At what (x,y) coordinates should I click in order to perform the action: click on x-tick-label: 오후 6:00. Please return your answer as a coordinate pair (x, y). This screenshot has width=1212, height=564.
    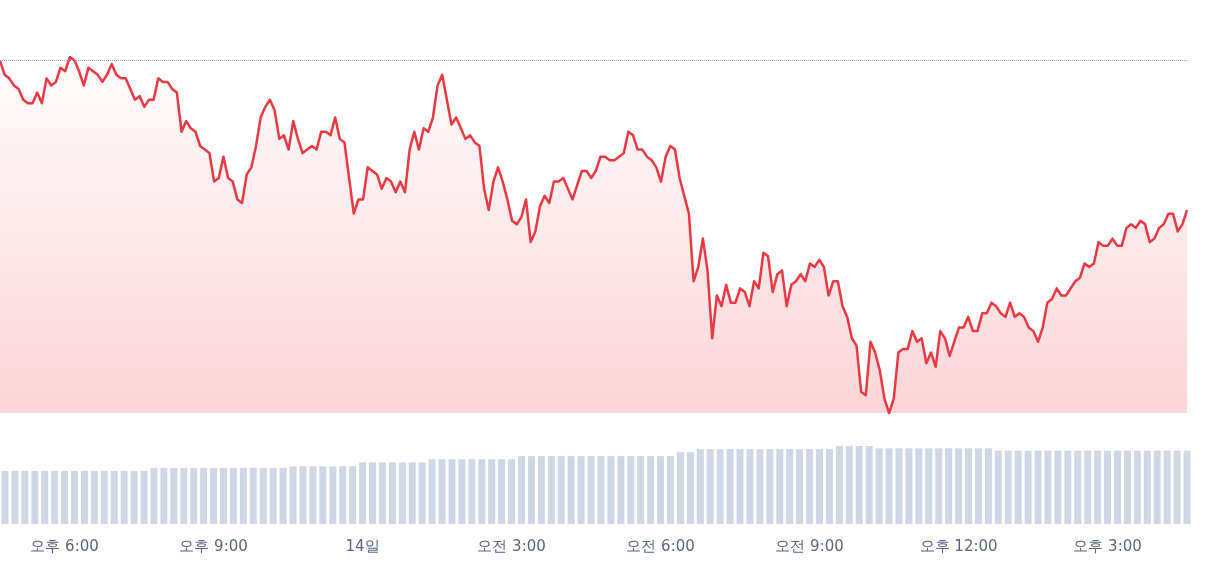
    Looking at the image, I should click on (64, 545).